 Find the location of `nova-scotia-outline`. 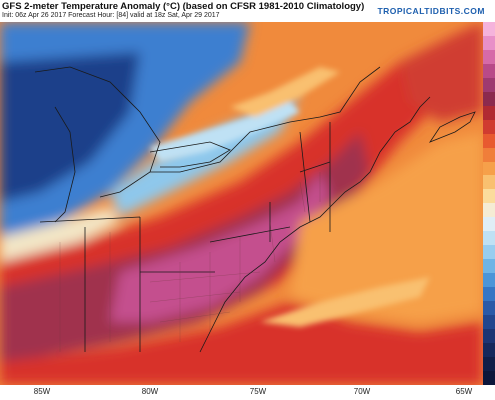

nova-scotia-outline is located at coordinates (452, 127).